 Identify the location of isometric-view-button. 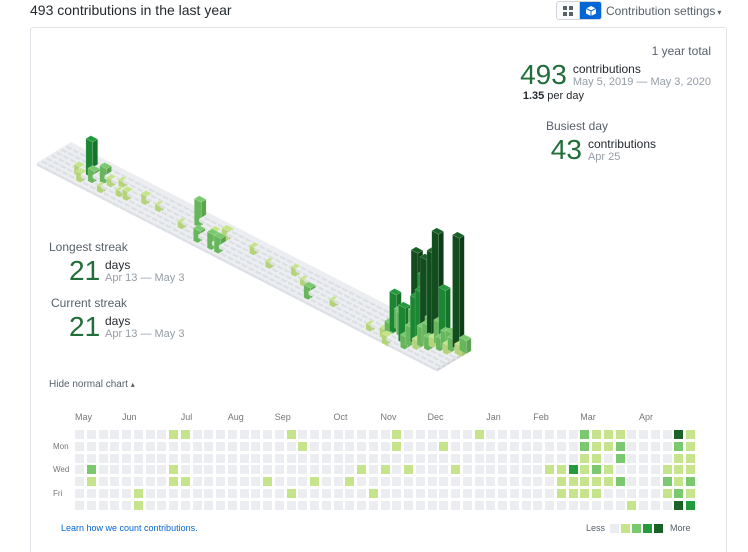
(590, 10).